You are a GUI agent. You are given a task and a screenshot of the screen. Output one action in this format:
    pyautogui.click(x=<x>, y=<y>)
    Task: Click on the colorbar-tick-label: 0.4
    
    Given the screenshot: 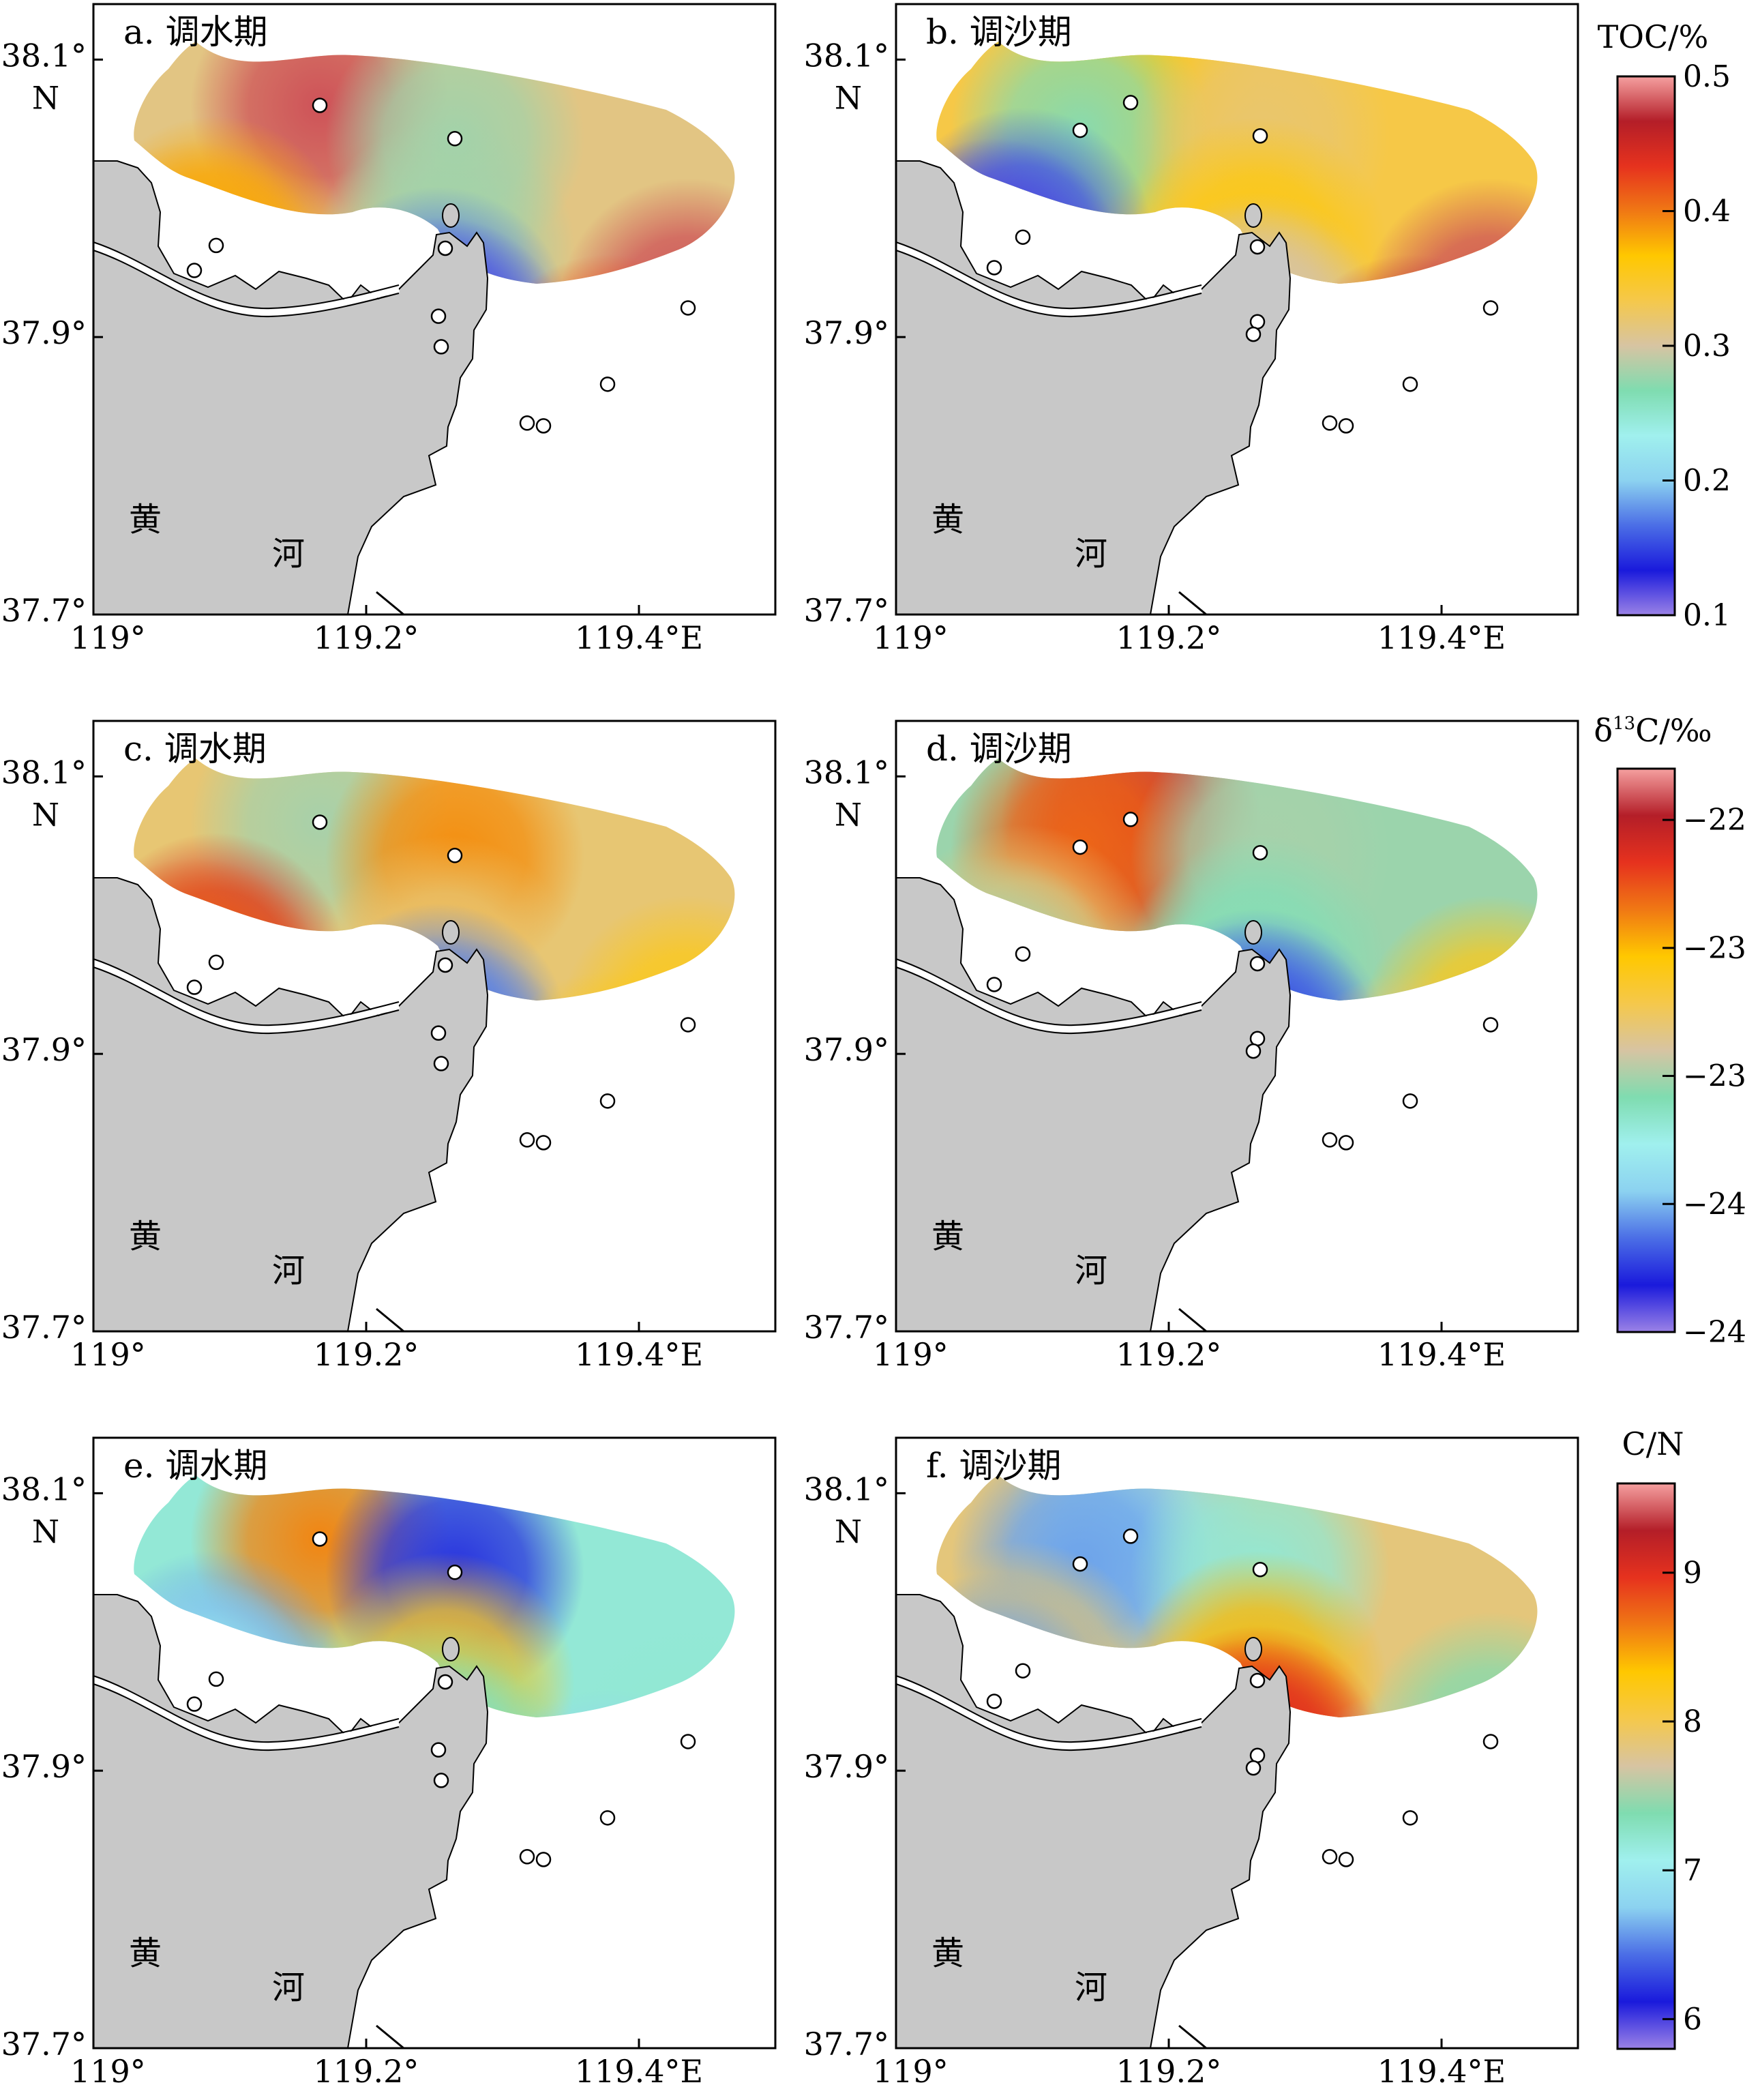 What is the action you would take?
    pyautogui.click(x=1707, y=211)
    